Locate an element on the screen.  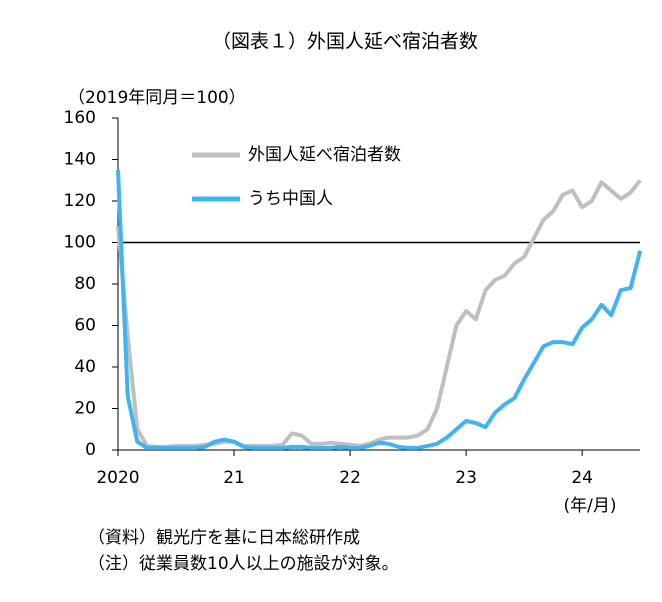
y-tick-label: 40 is located at coordinates (85, 367).